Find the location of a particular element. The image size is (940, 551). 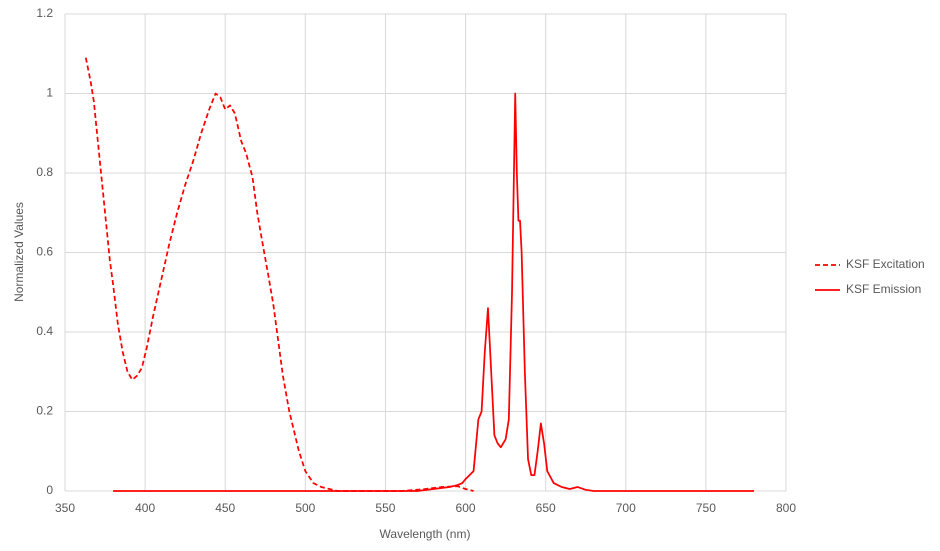

x-tick-label: 450 is located at coordinates (225, 508).